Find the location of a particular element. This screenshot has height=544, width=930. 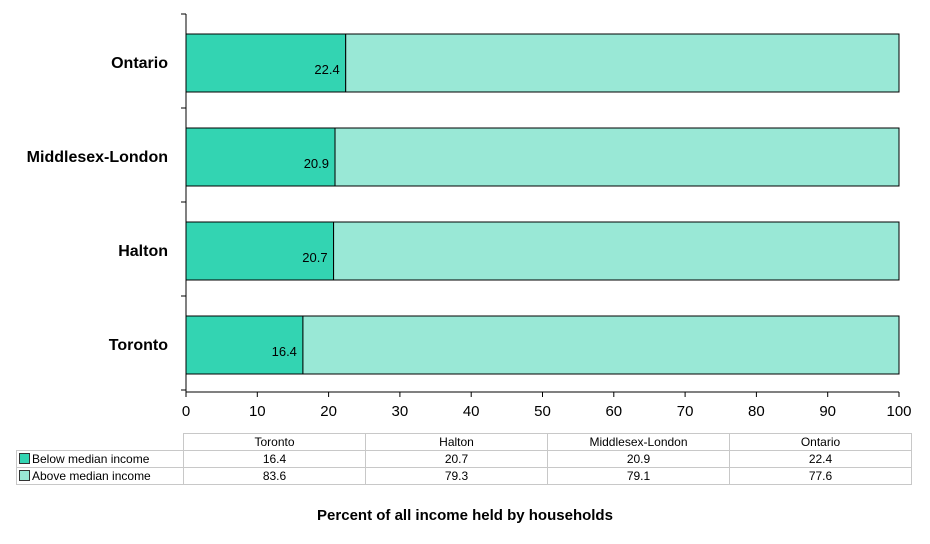

table-row: Above median income 83.6 79.3 79.1 77.6 is located at coordinates (464, 476).